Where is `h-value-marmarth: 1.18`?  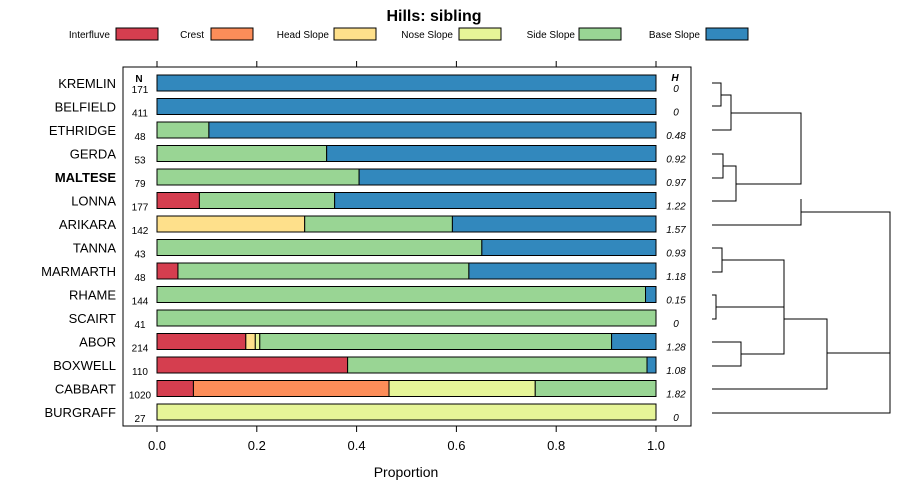 h-value-marmarth: 1.18 is located at coordinates (676, 277).